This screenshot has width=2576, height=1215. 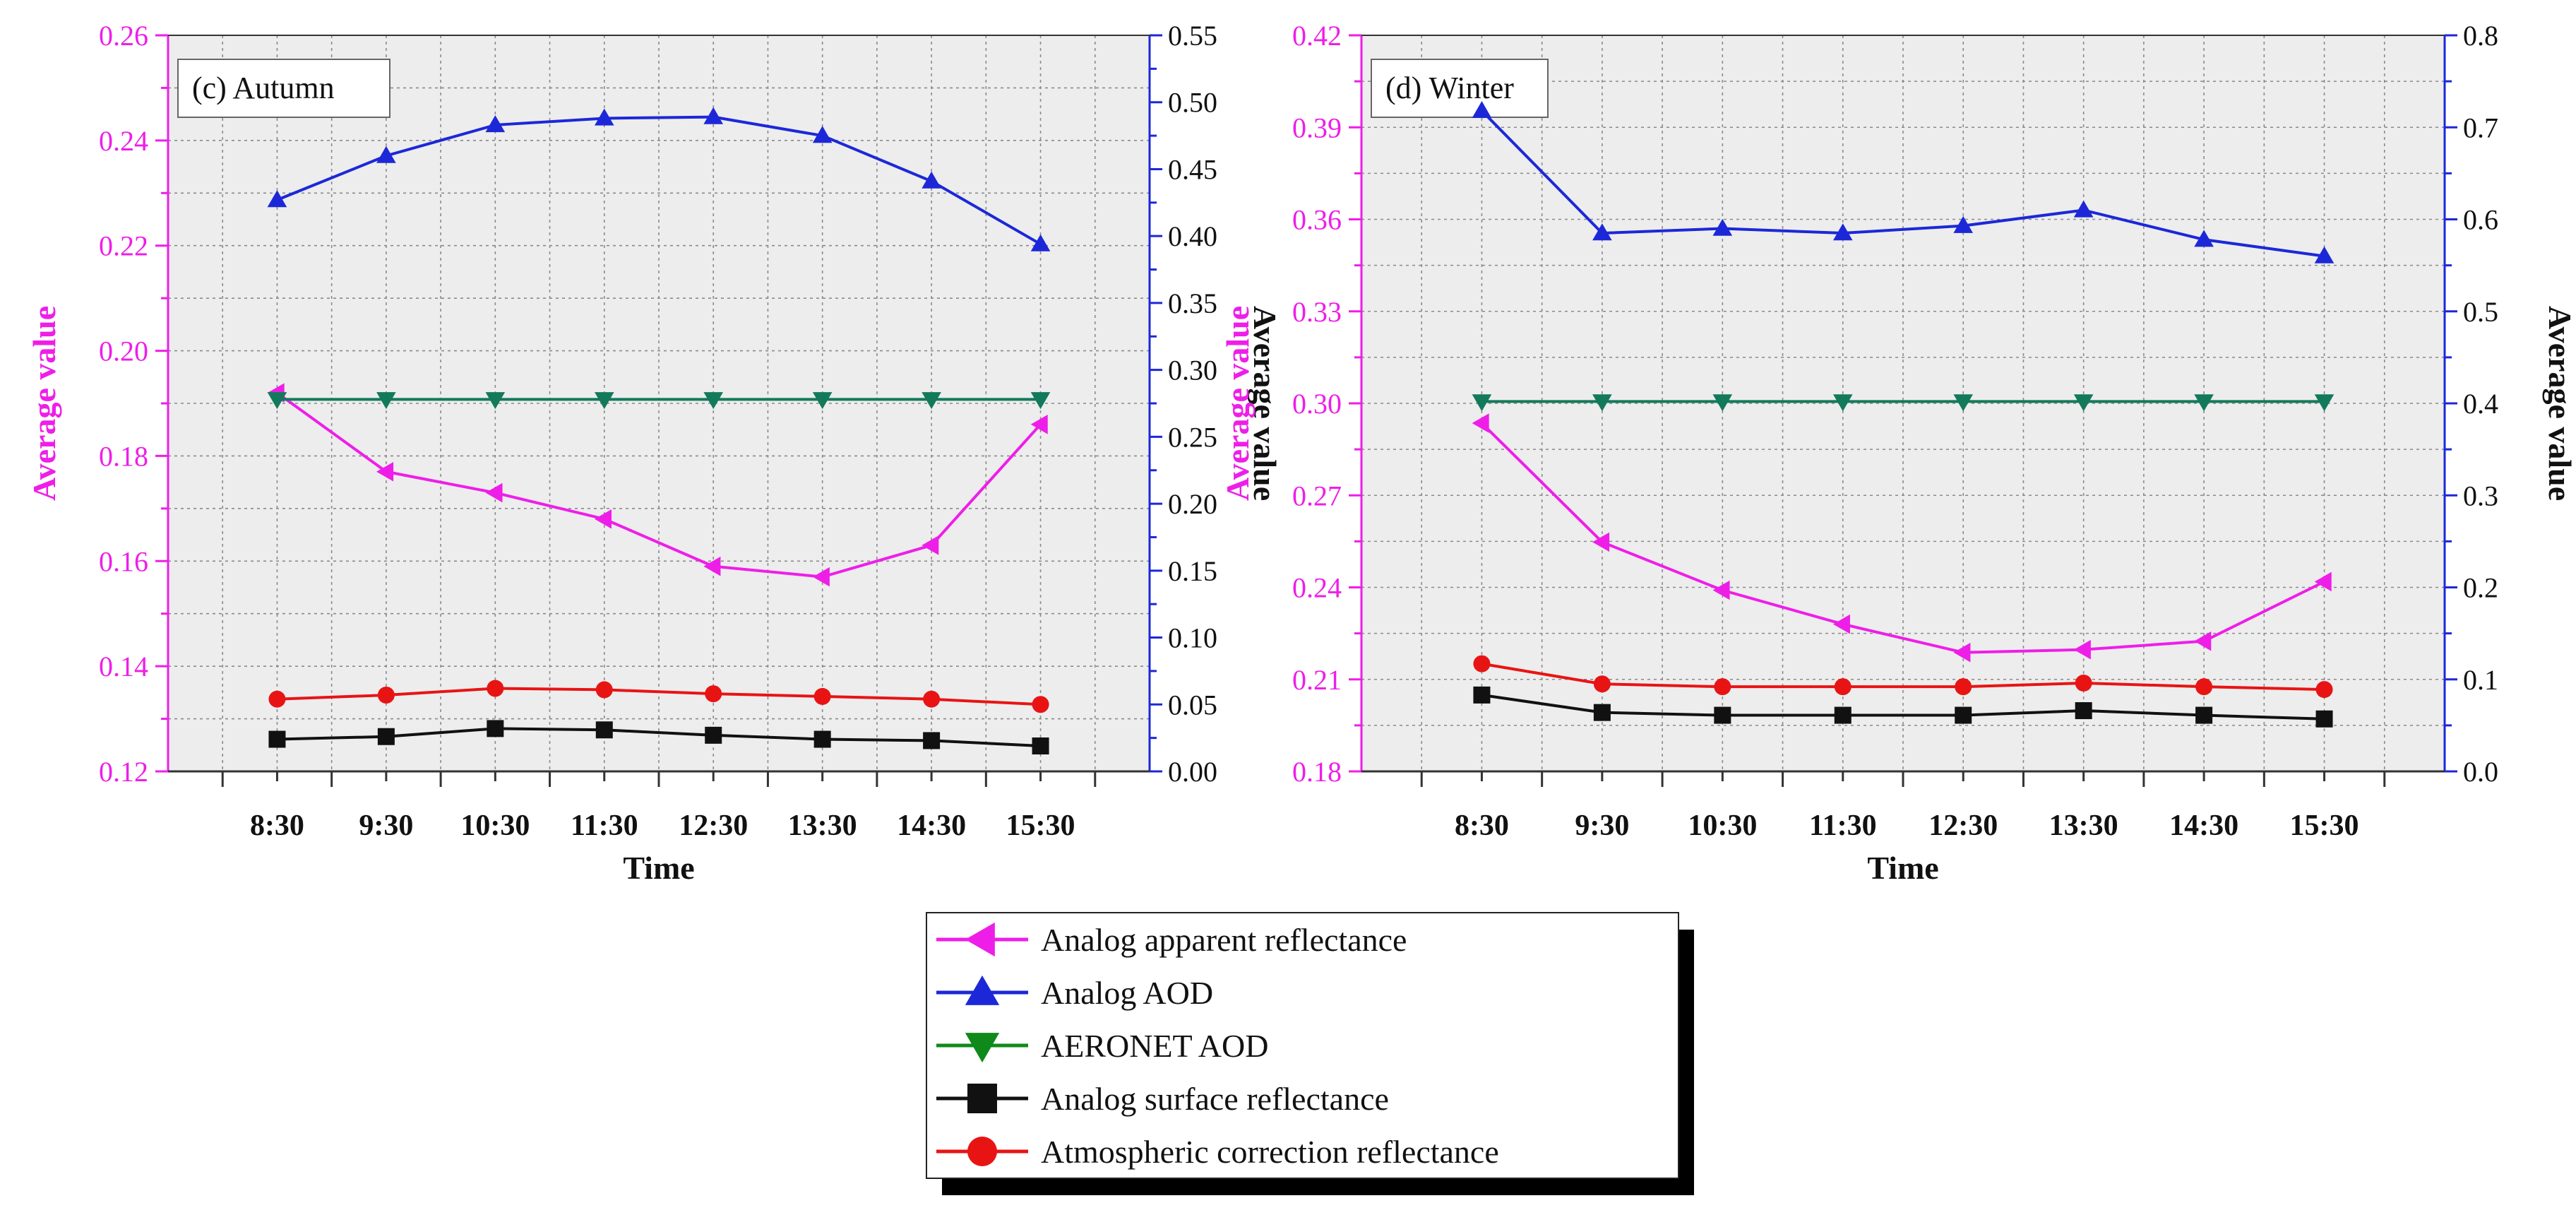 I want to click on series-analog-surface-reflectance, so click(x=1903, y=707).